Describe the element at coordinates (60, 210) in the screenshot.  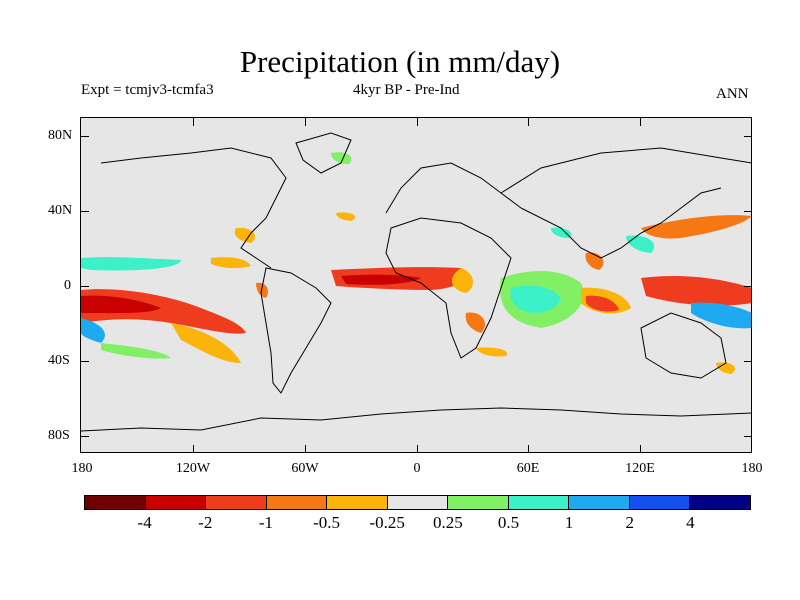
I see `lat-label-40n: 40N` at that location.